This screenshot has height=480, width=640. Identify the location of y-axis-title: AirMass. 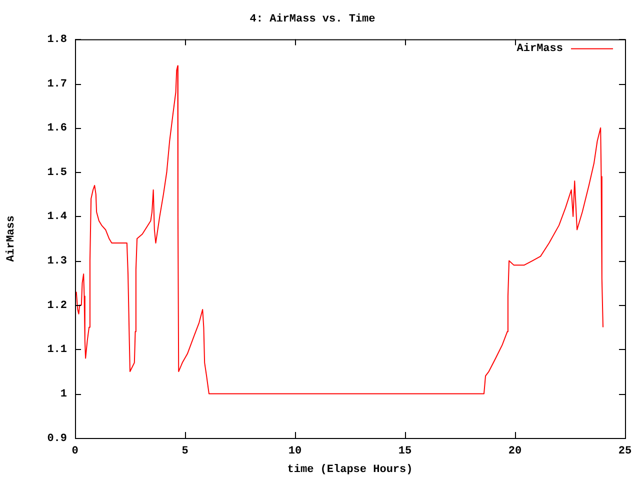
(11, 238).